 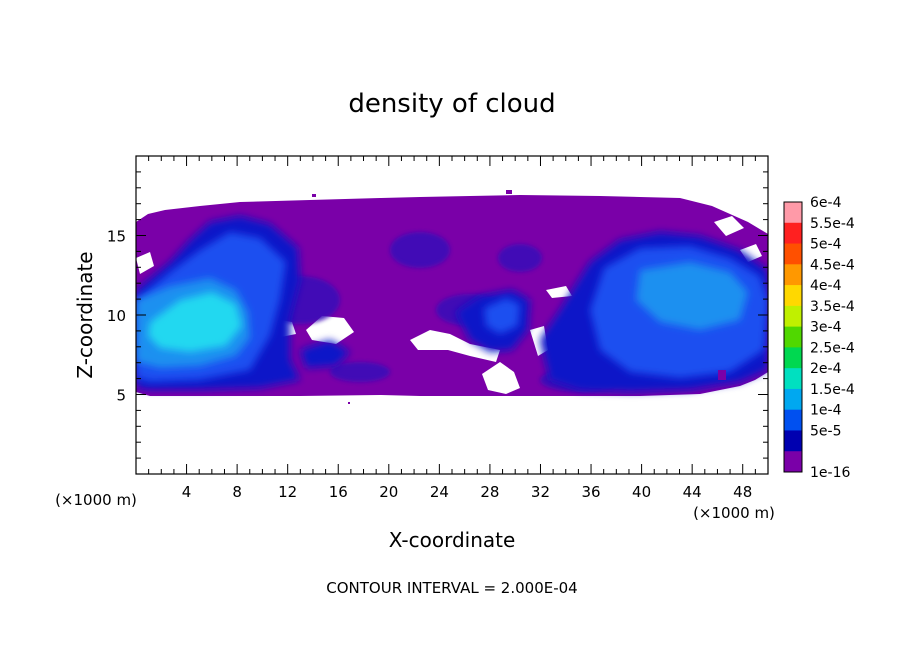 What do you see at coordinates (832, 224) in the screenshot?
I see `colorbar-label: 5.5e-4` at bounding box center [832, 224].